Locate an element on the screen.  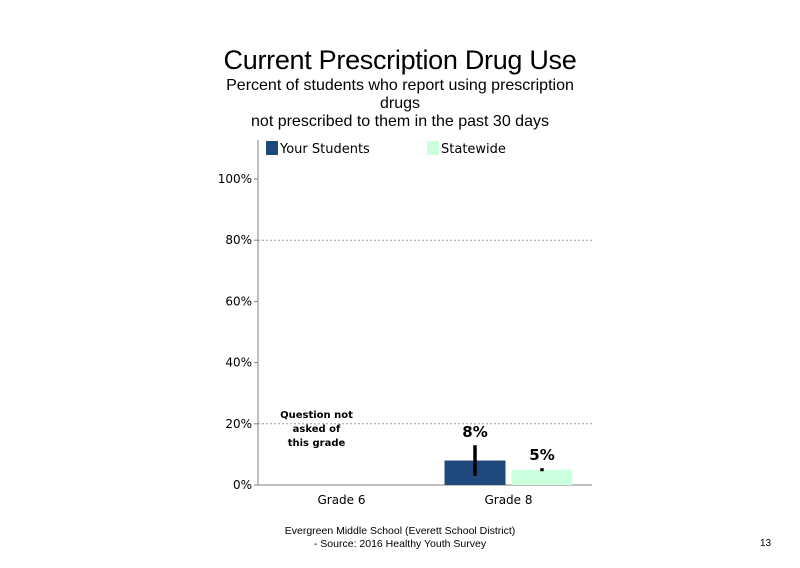
y-tick-label: 60% is located at coordinates (238, 301).